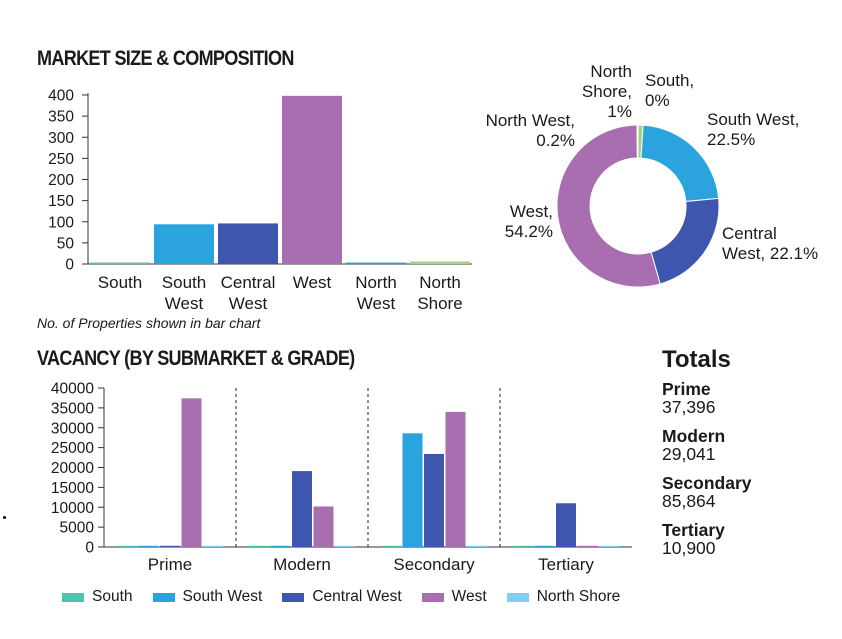 The width and height of the screenshot is (842, 639). What do you see at coordinates (120, 263) in the screenshot?
I see `bar-south` at bounding box center [120, 263].